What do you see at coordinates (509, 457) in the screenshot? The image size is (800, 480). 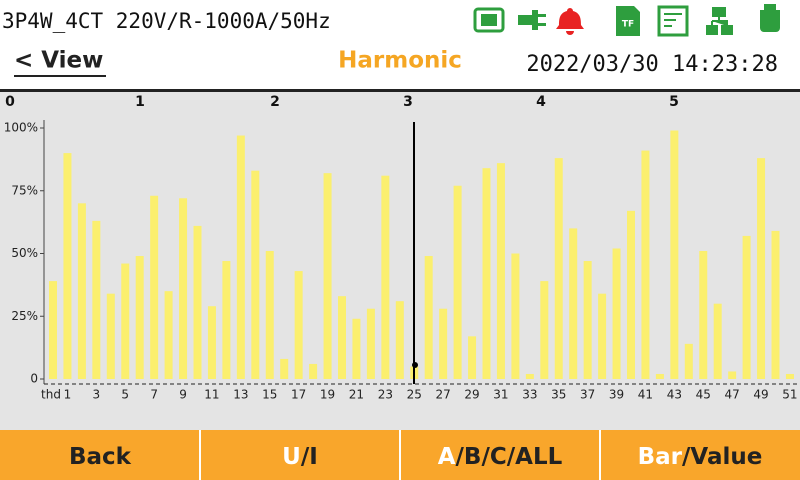 I see `button-part: /B/C/ALL` at bounding box center [509, 457].